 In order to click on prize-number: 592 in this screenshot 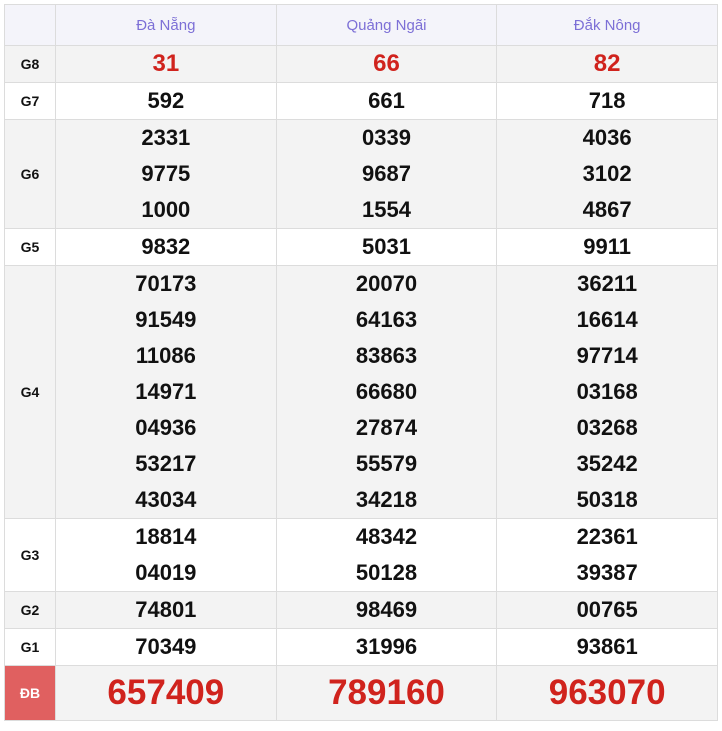, I will do `click(166, 100)`.